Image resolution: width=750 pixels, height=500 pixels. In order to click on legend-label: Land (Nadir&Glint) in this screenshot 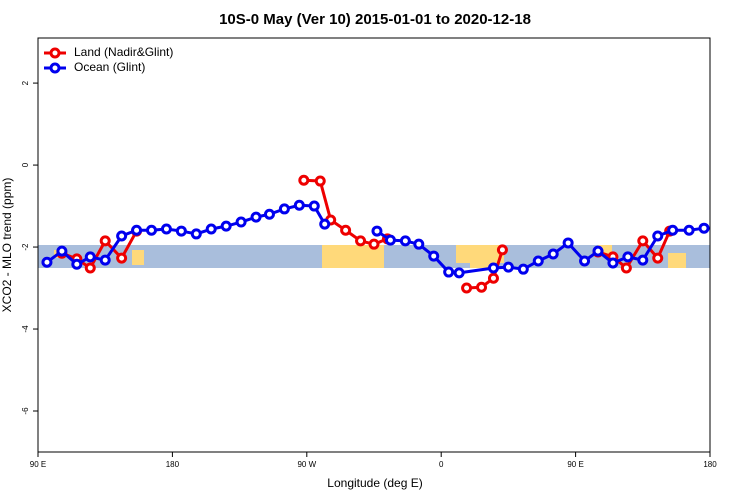, I will do `click(123, 52)`.